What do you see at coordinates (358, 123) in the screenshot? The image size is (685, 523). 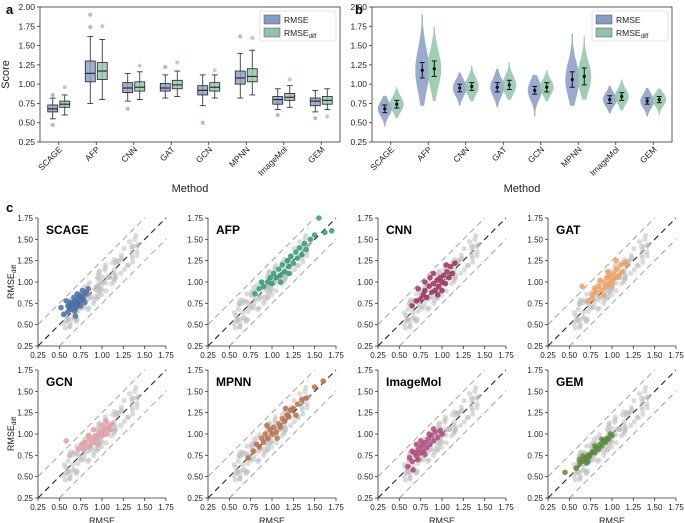 I see `y-tick-label: 0.50` at bounding box center [358, 123].